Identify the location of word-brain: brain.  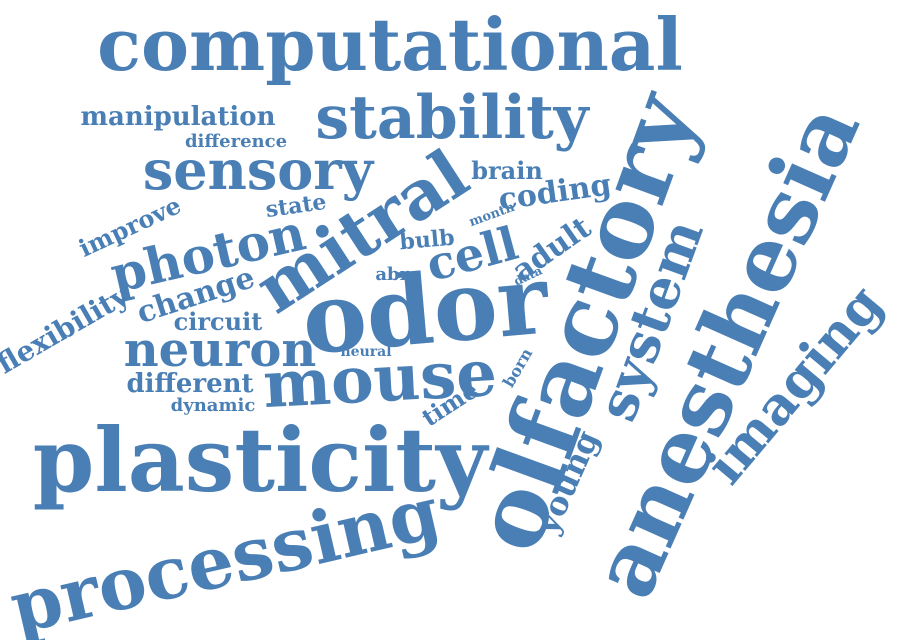
(507, 170).